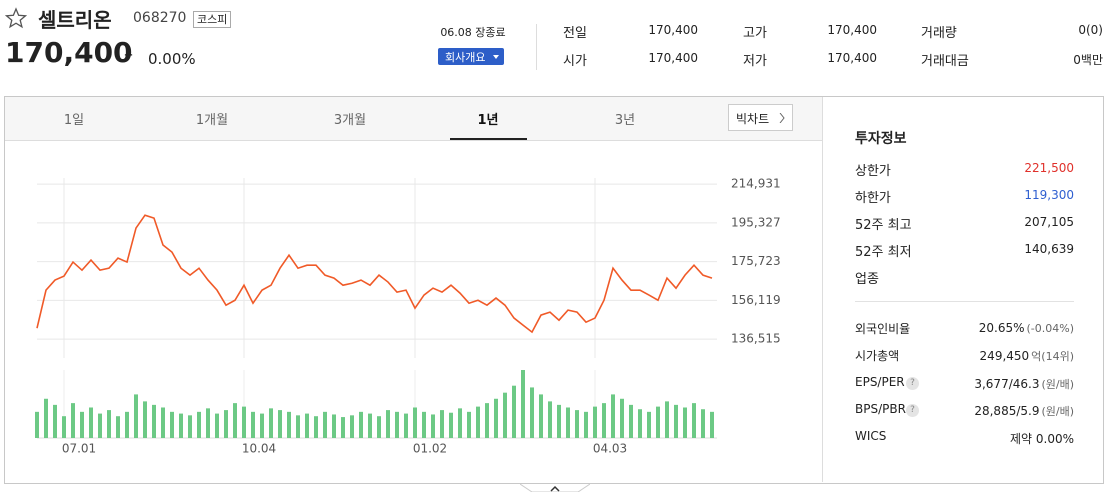 The height and width of the screenshot is (492, 1110). Describe the element at coordinates (1090, 30) in the screenshot. I see `quote-value: 0(0)` at that location.